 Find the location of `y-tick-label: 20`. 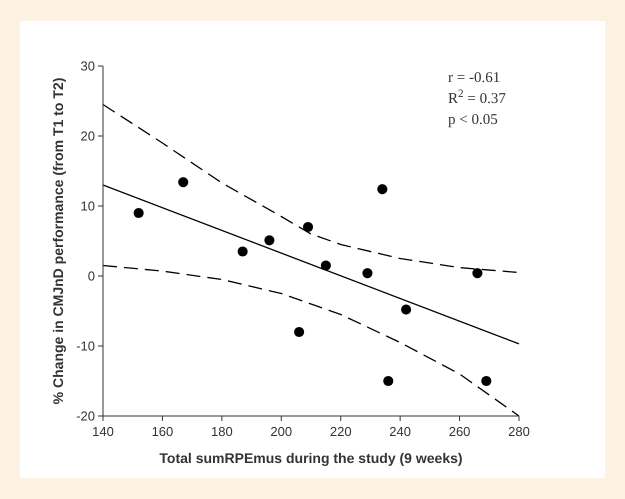

y-tick-label: 20 is located at coordinates (87, 136).